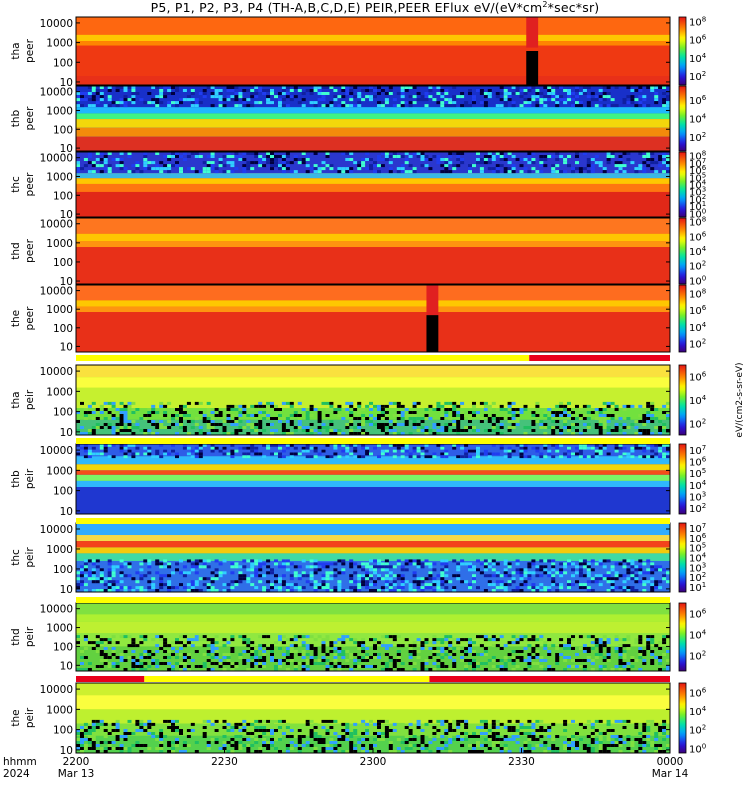 The width and height of the screenshot is (750, 800). Describe the element at coordinates (670, 774) in the screenshot. I see `x-tick-date: Mar 14` at that location.